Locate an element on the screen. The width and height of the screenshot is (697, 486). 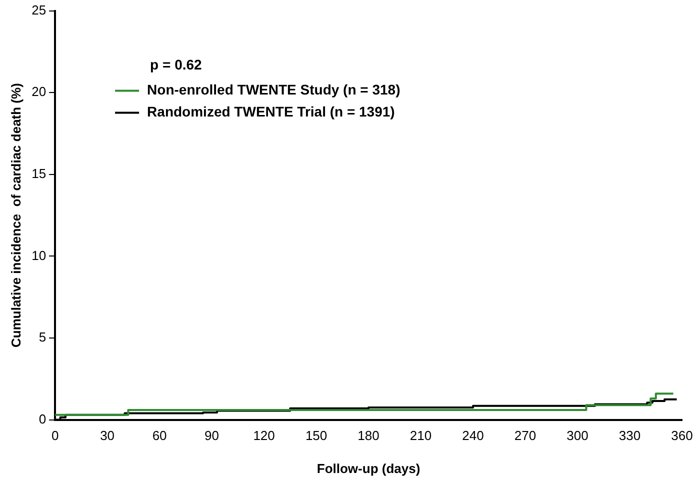
x-tick-label: 240 is located at coordinates (473, 436).